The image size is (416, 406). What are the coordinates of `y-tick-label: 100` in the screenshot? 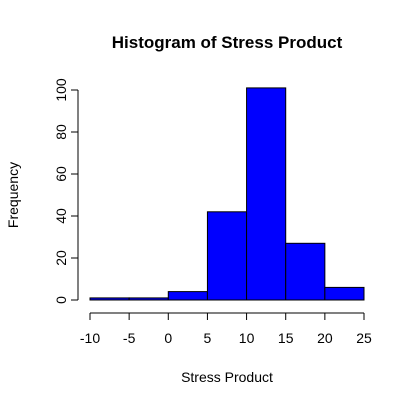 It's located at (61, 90).